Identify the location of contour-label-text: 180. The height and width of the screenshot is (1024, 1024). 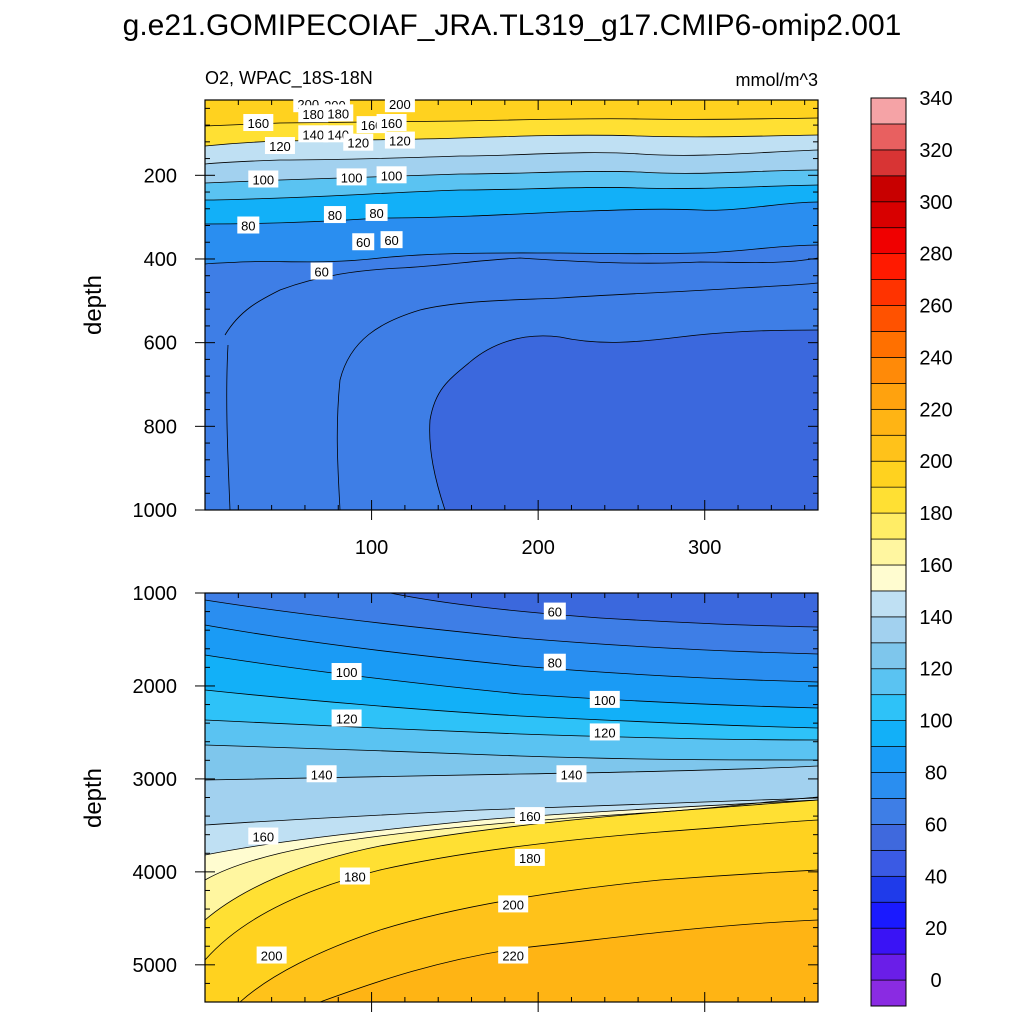
(355, 877).